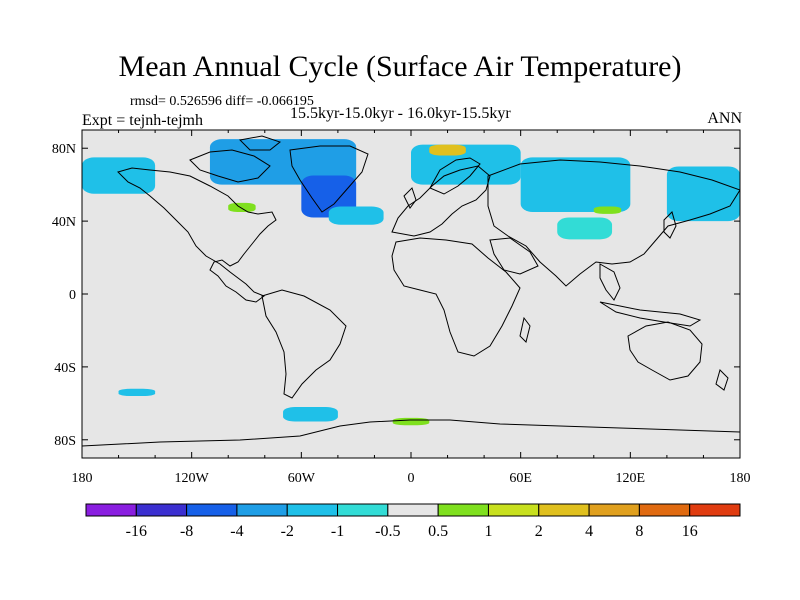 This screenshot has height=600, width=800. What do you see at coordinates (64, 149) in the screenshot?
I see `y-tick-label-0: 80N` at bounding box center [64, 149].